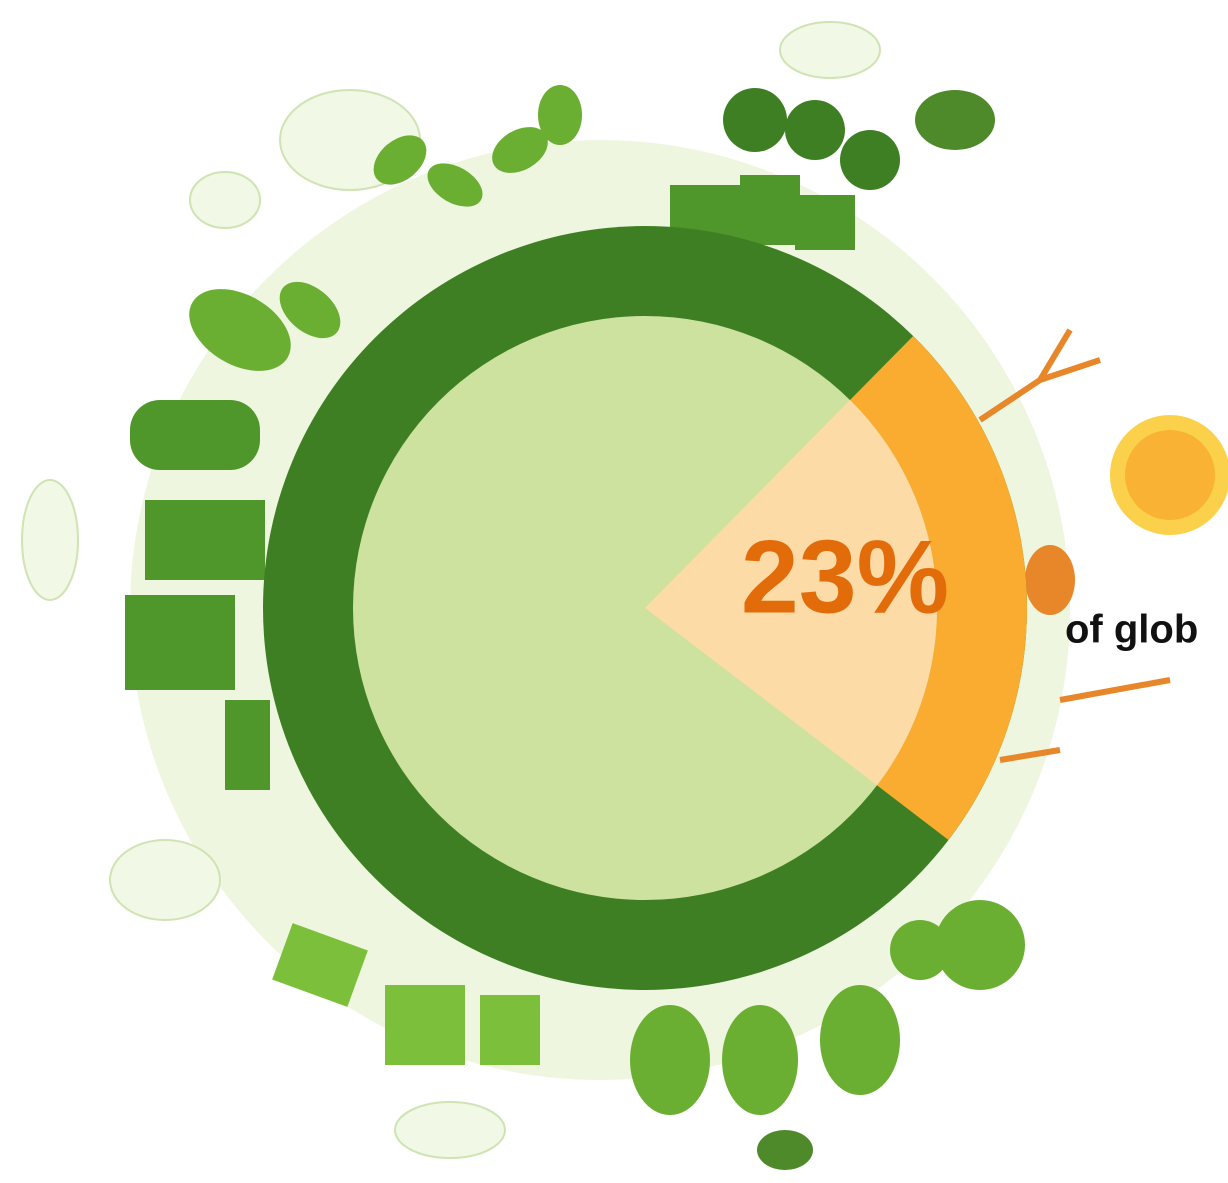 This screenshot has height=1183, width=1228. Describe the element at coordinates (1131, 630) in the screenshot. I see `annotation: of glob` at that location.